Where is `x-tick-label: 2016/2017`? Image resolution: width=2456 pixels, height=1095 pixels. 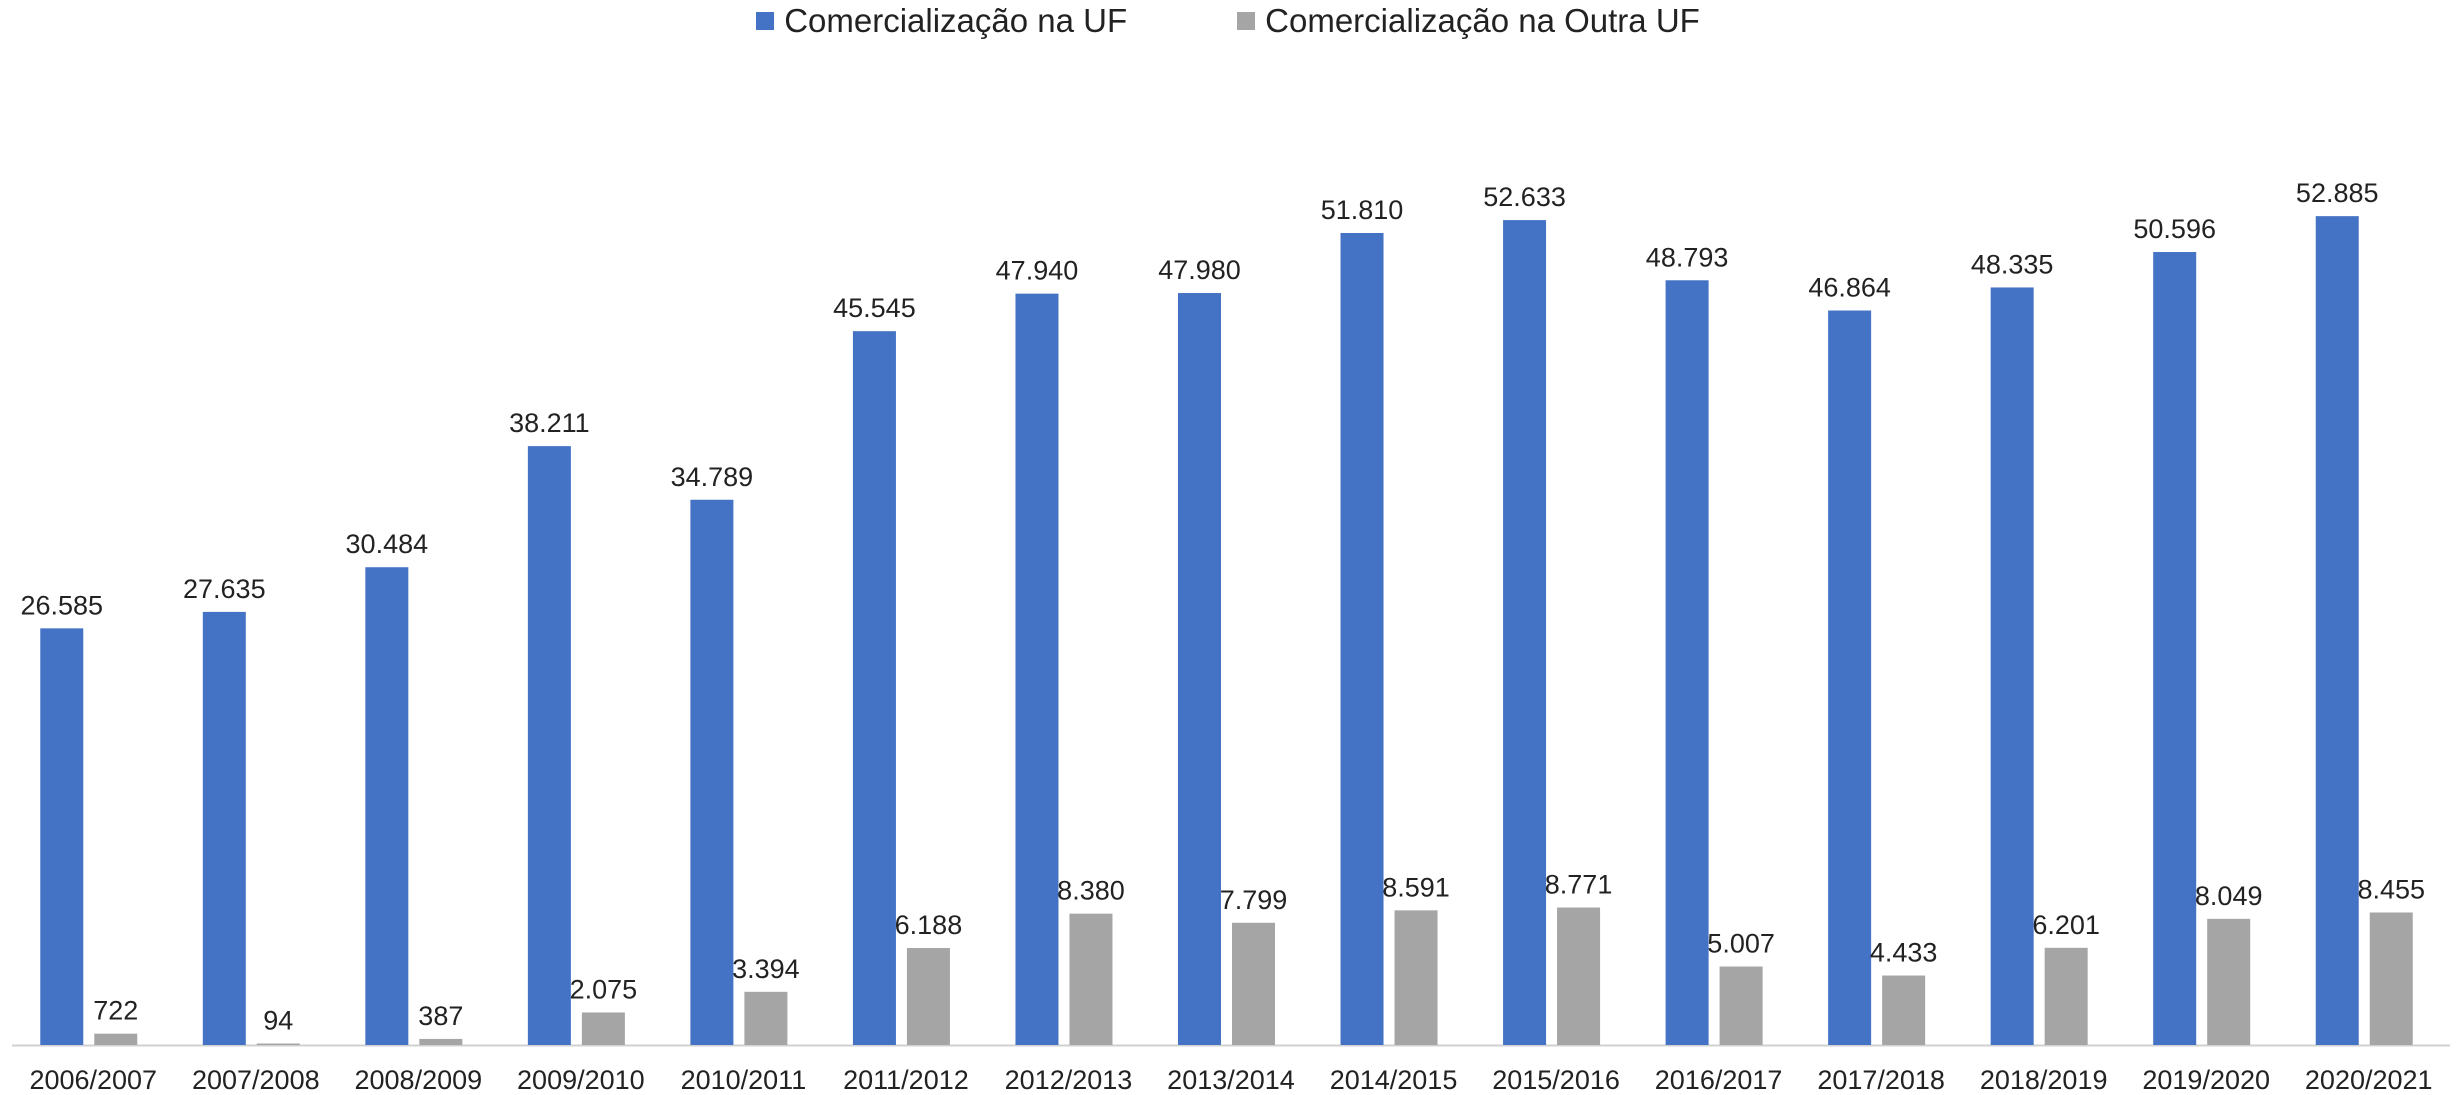 x-tick-label: 2016/2017 is located at coordinates (1719, 1080).